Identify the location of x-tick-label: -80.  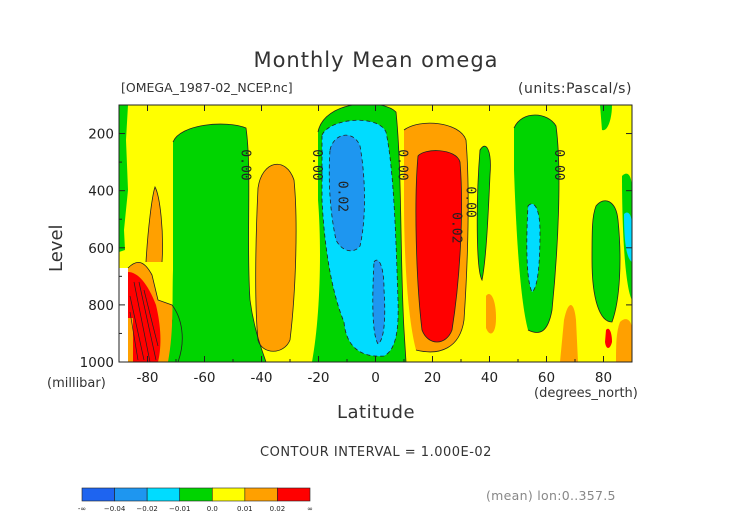
(147, 378).